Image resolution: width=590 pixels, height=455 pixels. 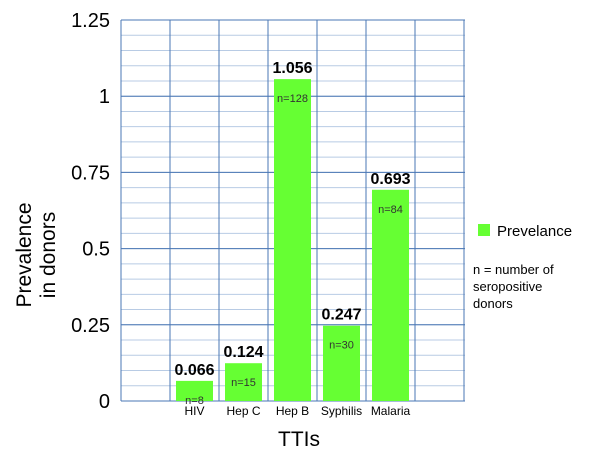 What do you see at coordinates (341, 411) in the screenshot?
I see `x-tick-label: Syphilis` at bounding box center [341, 411].